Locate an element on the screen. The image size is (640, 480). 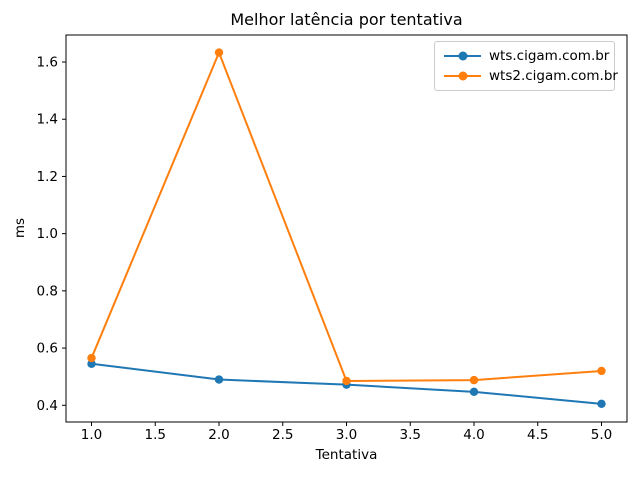
legend: wts.cigam.com.br wts2.cigam.com.br is located at coordinates (526, 66).